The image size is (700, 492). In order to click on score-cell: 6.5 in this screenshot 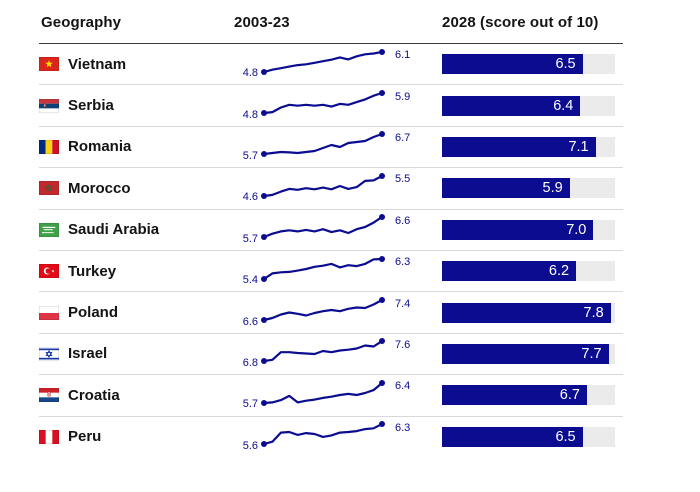, I will do `click(532, 64)`.